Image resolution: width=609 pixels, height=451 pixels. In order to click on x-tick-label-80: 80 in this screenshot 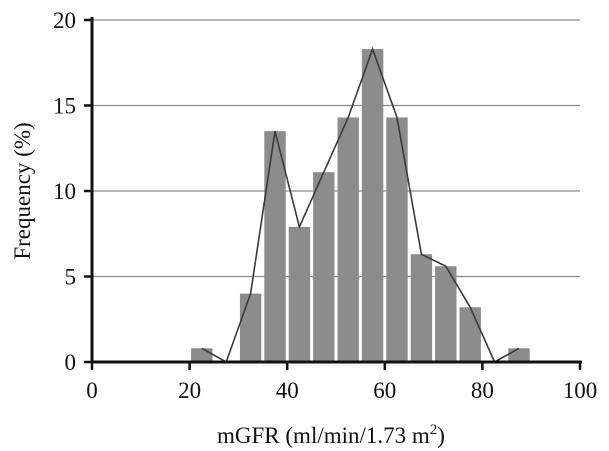, I will do `click(482, 390)`.